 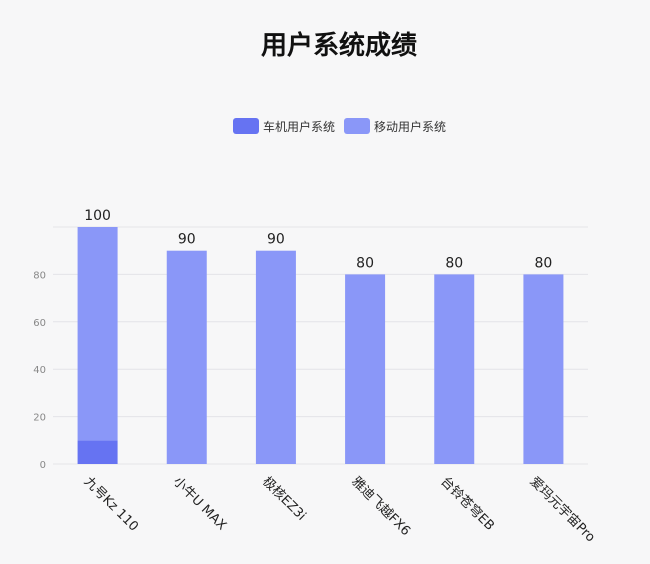 I want to click on x-tick-label: 雅迪飞越FX6, so click(x=380, y=506).